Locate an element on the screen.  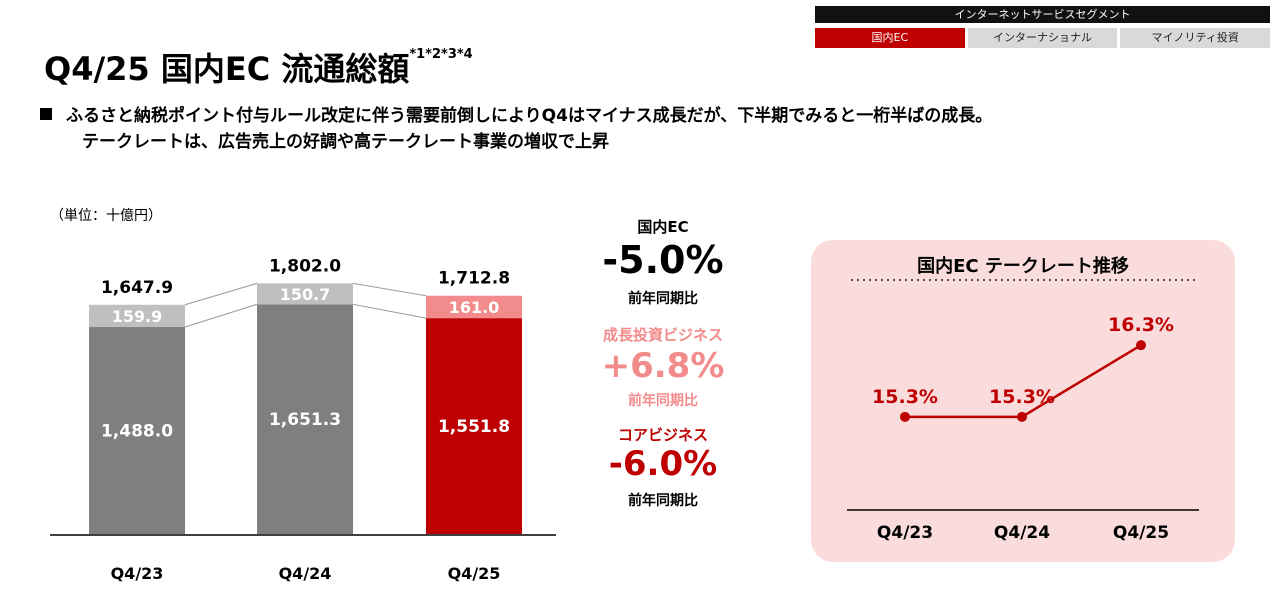
bullet-square-icon is located at coordinates (46, 114).